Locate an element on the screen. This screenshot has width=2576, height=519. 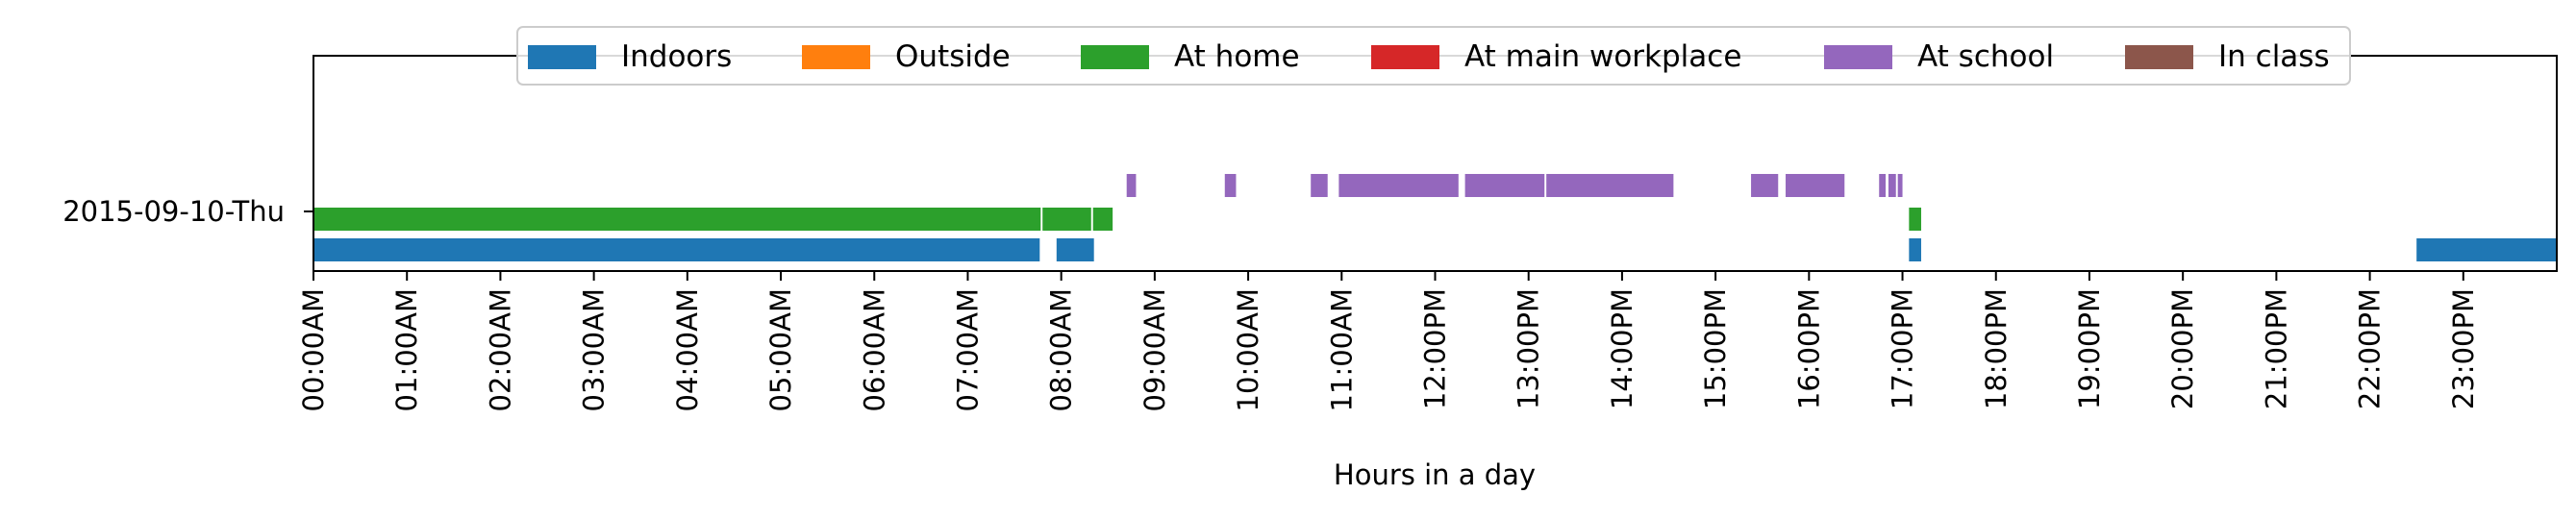
x-tick-label: 03:00AM is located at coordinates (594, 349).